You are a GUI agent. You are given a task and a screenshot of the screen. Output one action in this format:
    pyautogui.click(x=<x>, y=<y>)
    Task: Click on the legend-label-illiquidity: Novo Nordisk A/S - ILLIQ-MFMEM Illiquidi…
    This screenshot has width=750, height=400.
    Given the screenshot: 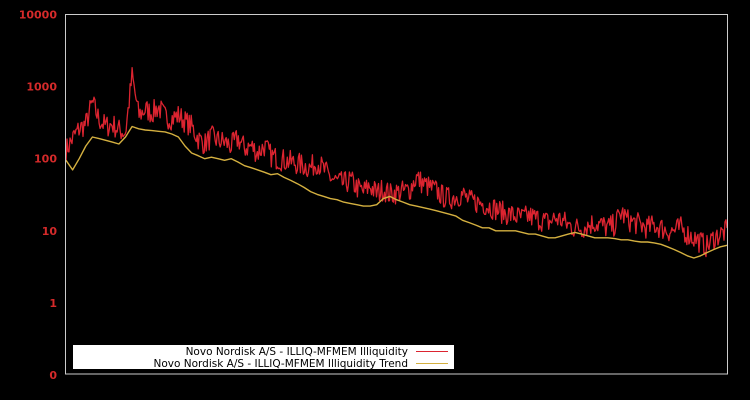 What is the action you would take?
    pyautogui.click(x=297, y=352)
    